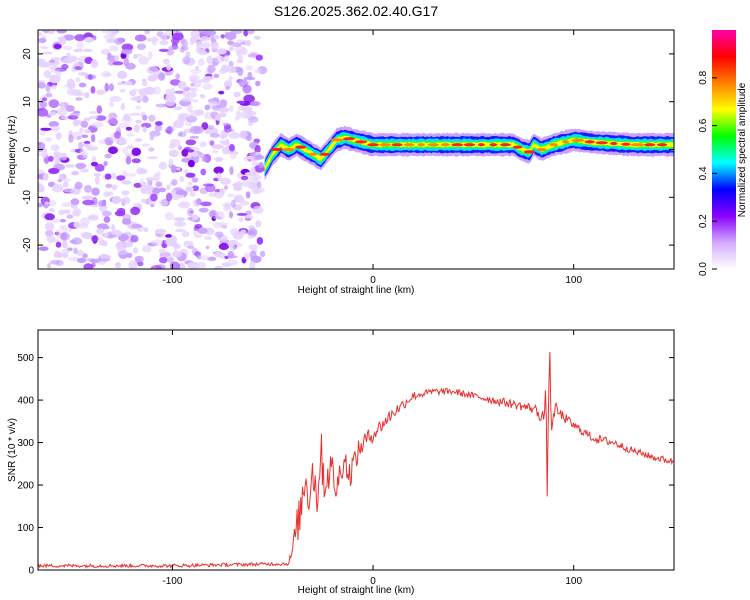  What do you see at coordinates (356, 11) in the screenshot?
I see `chart-title: S126.2025.362.02.40.G17` at bounding box center [356, 11].